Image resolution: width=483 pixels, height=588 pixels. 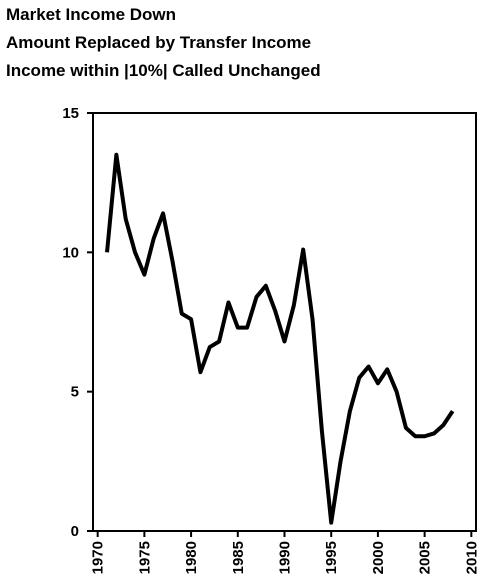 I want to click on chart-title: Amount Replaced by Transfer Income, so click(x=158, y=42).